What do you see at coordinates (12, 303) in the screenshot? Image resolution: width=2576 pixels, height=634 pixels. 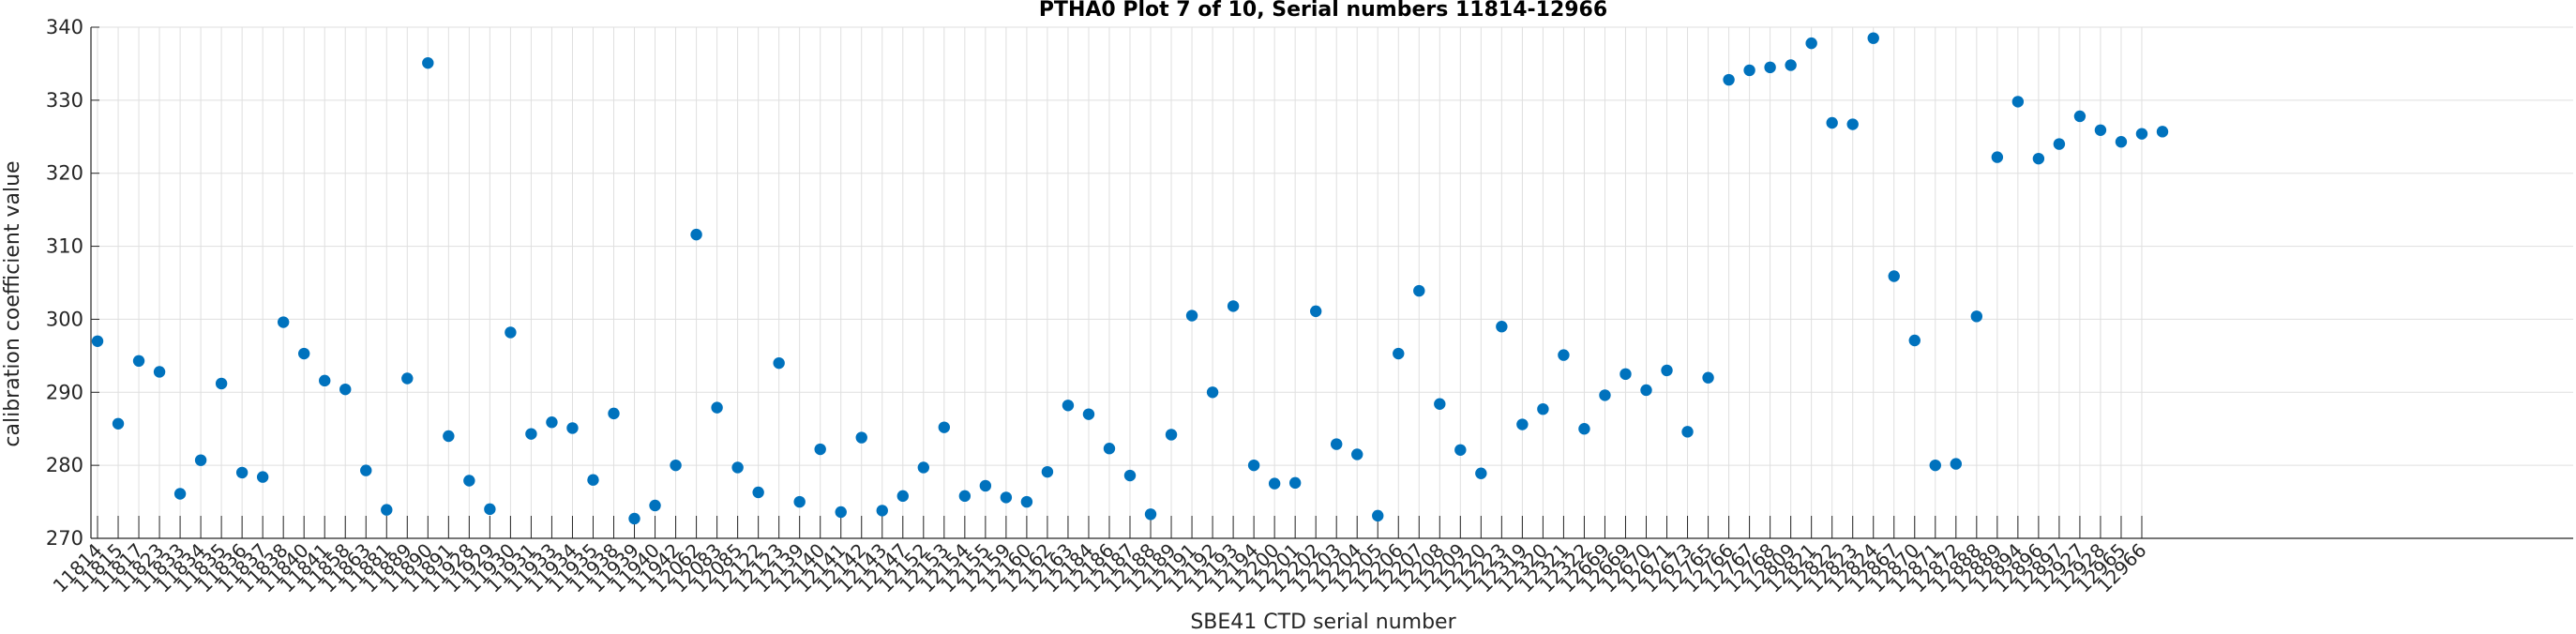 I see `y-axis-label: calibration coefficient value` at bounding box center [12, 303].